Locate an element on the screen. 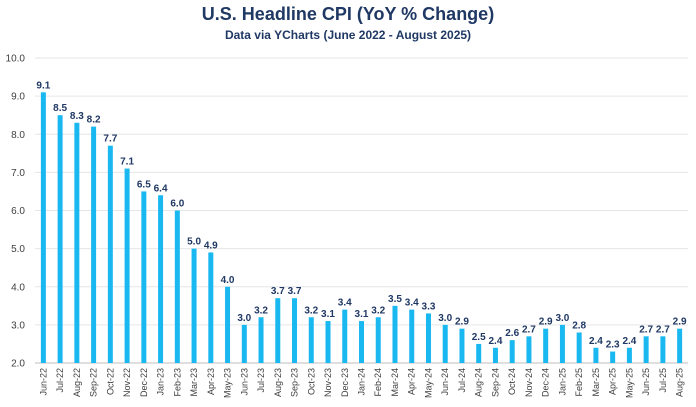 The height and width of the screenshot is (407, 696). data-label: 8.3 is located at coordinates (77, 116).